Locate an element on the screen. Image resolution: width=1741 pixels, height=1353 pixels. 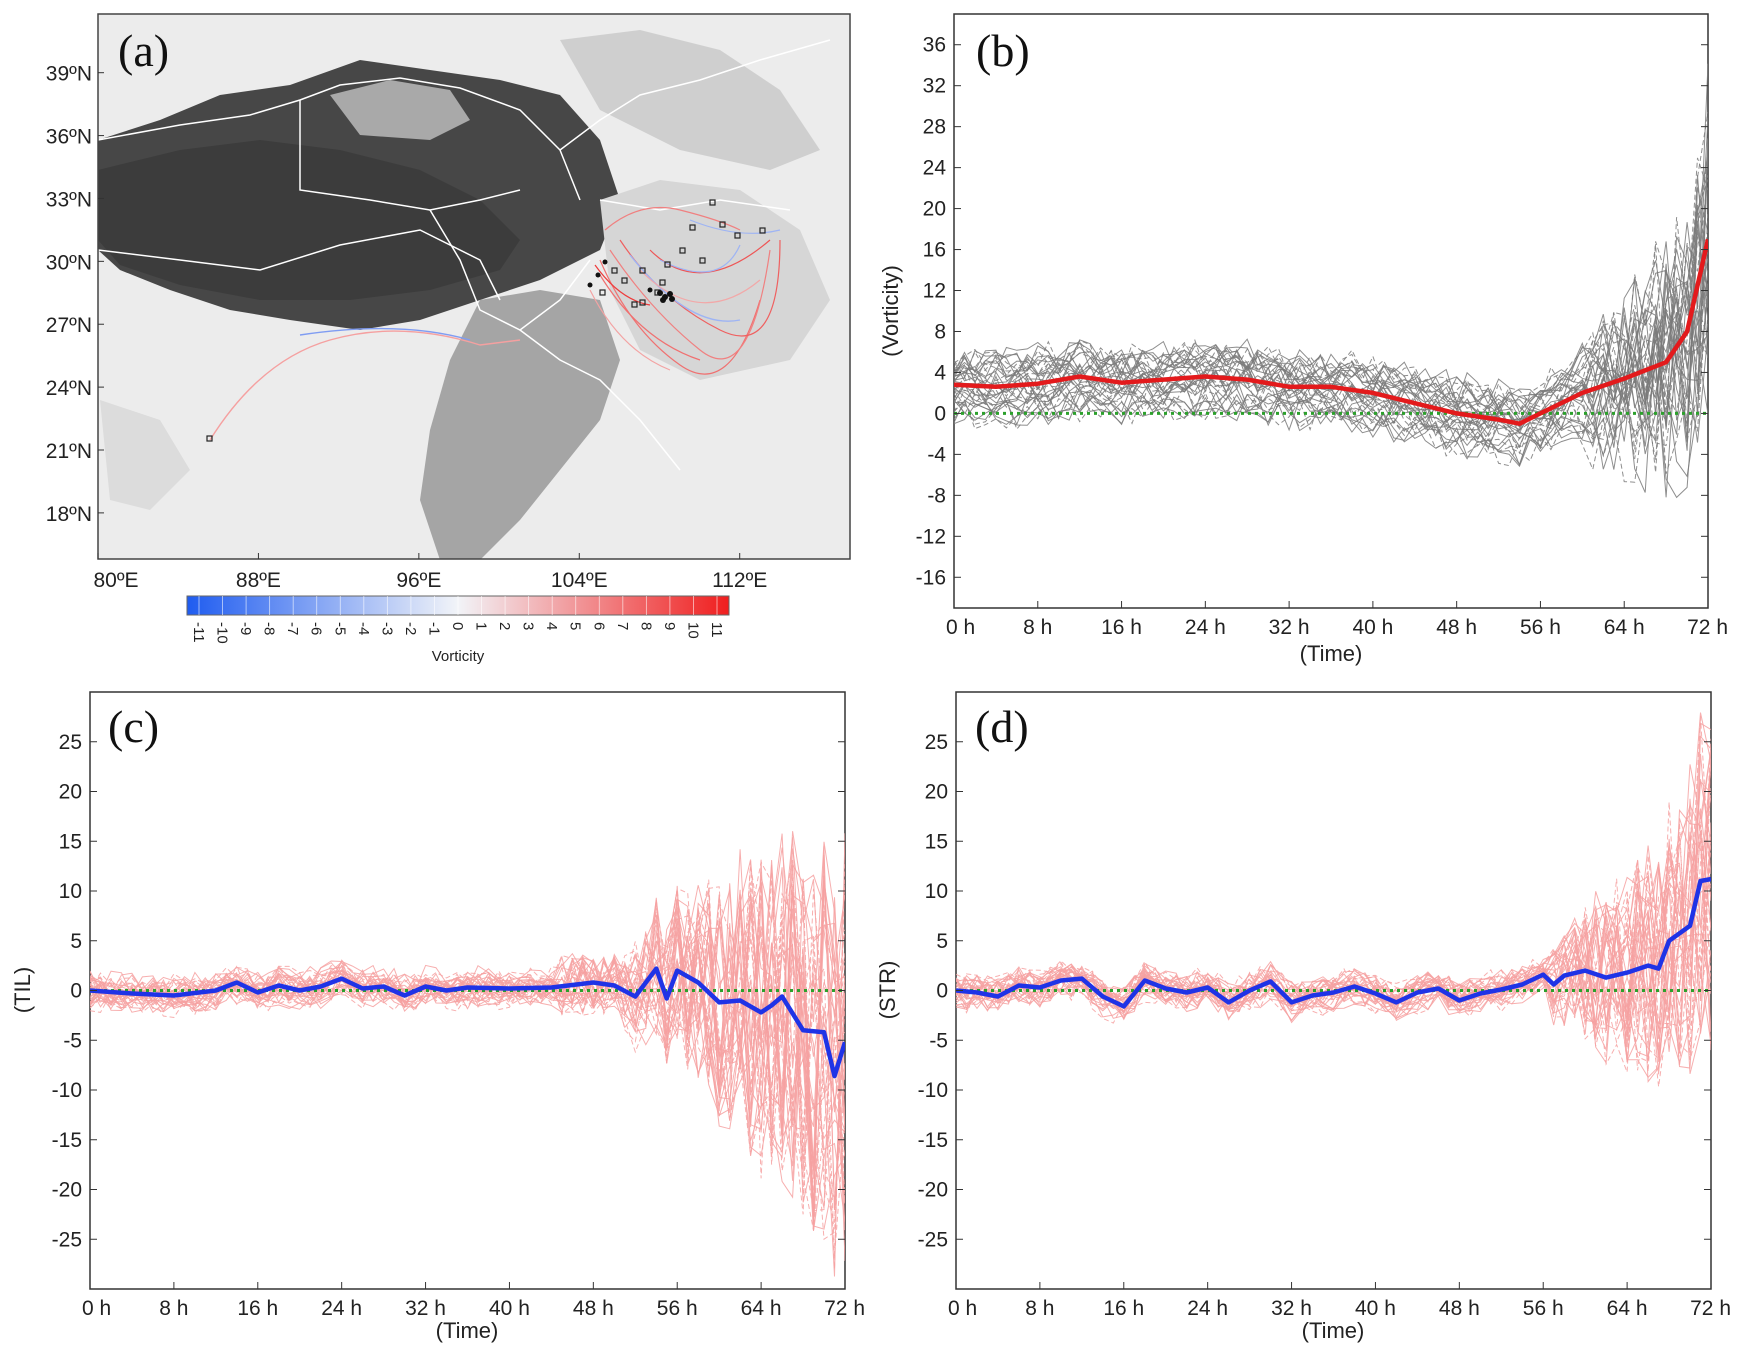
y-tick-label: -10 is located at coordinates (67, 1090).